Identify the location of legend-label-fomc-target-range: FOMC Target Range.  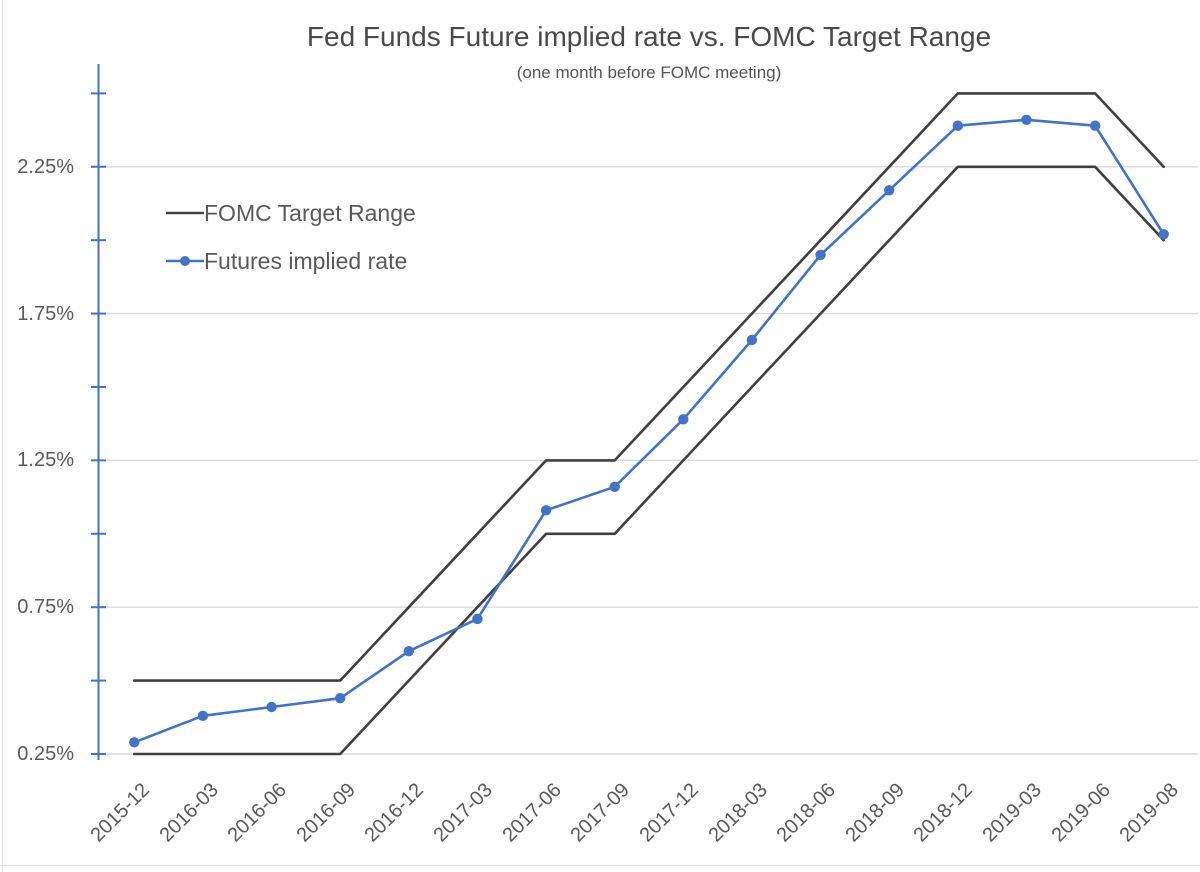
(310, 212).